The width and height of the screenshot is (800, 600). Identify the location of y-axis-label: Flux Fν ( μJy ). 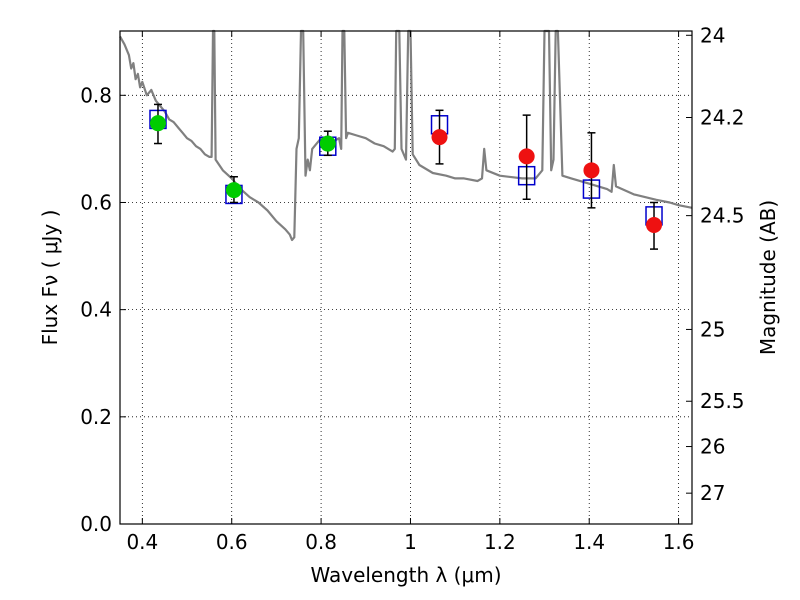
(50, 278).